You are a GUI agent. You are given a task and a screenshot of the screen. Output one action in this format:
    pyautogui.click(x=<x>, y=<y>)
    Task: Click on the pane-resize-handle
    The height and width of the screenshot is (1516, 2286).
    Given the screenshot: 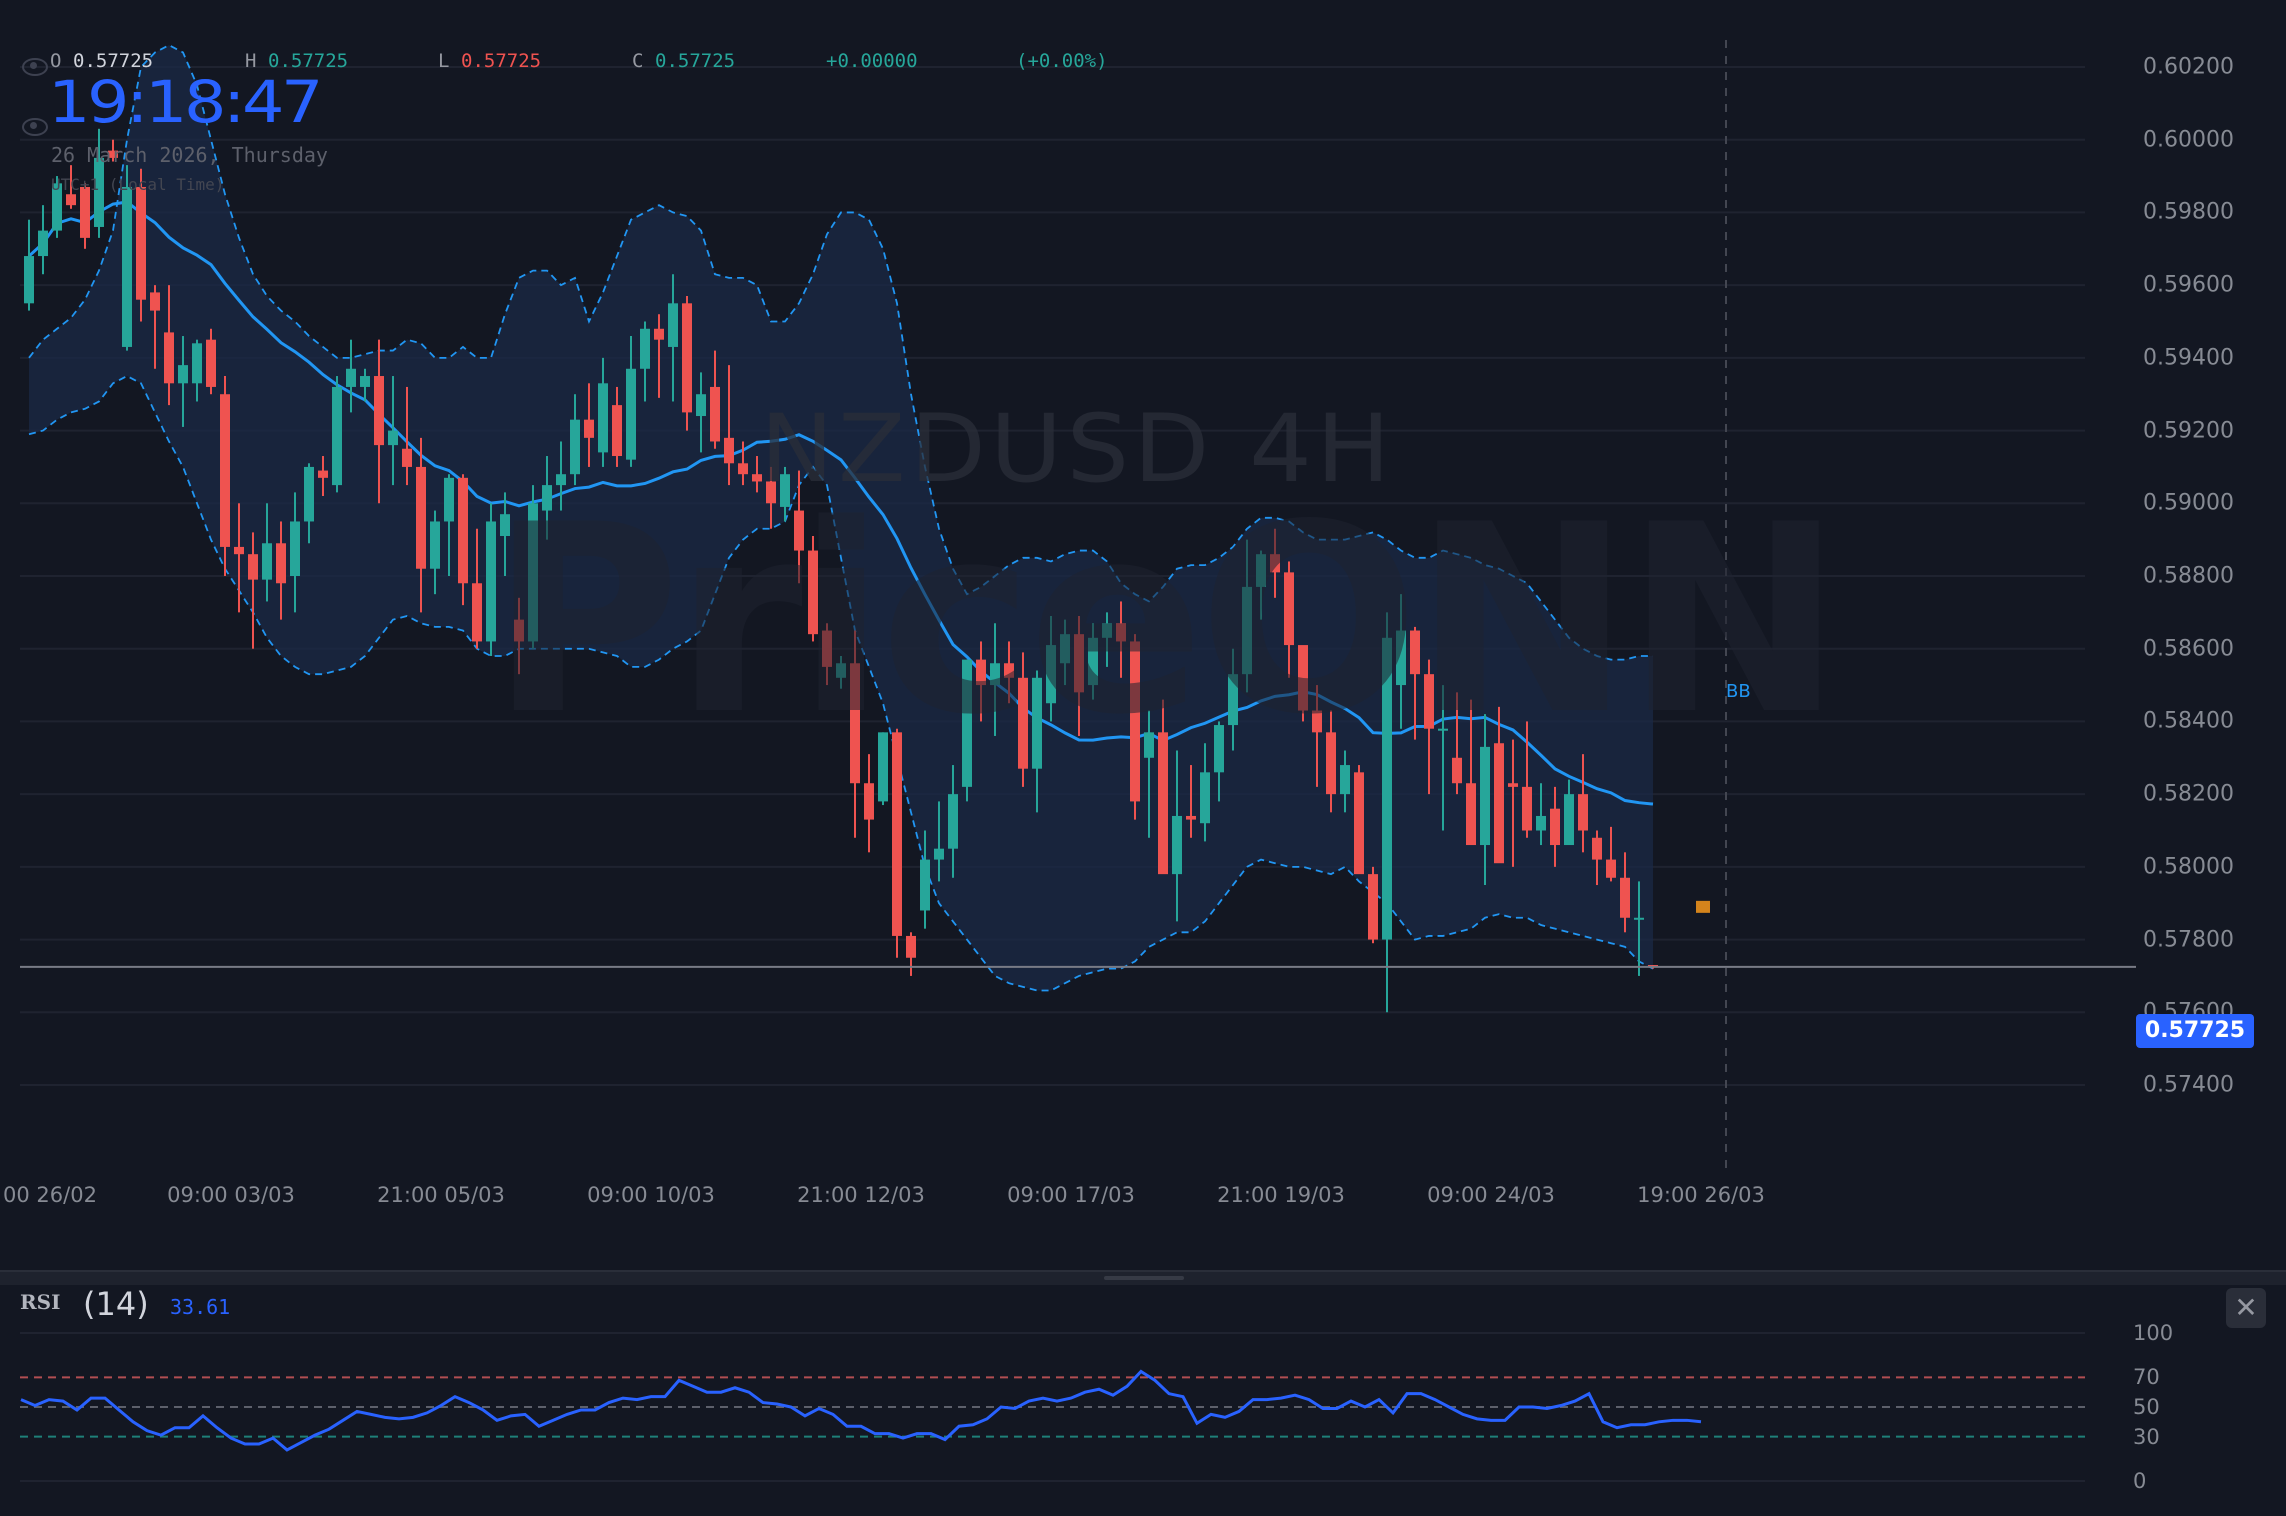 What is the action you would take?
    pyautogui.click(x=1144, y=1278)
    